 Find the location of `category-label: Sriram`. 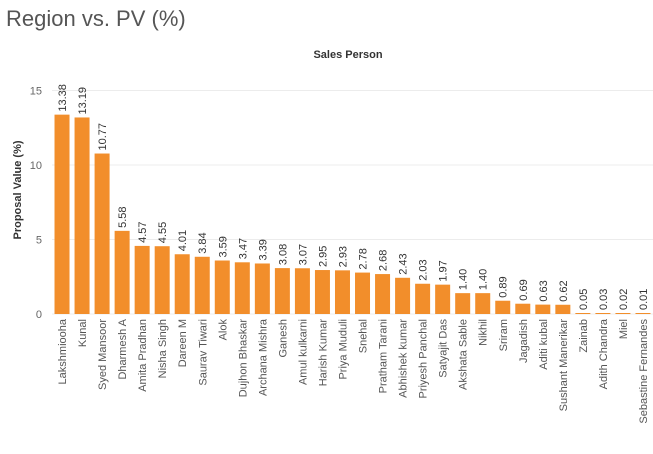

category-label: Sriram is located at coordinates (504, 335).